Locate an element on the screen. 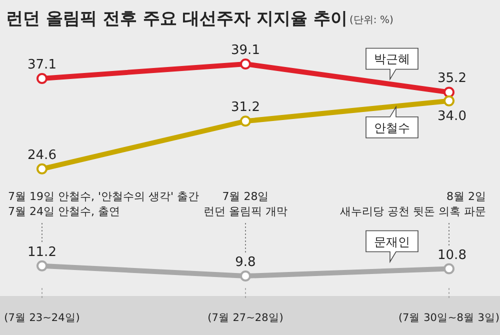 This screenshot has height=335, width=500. chart-subtitle: (단위: %) is located at coordinates (372, 20).